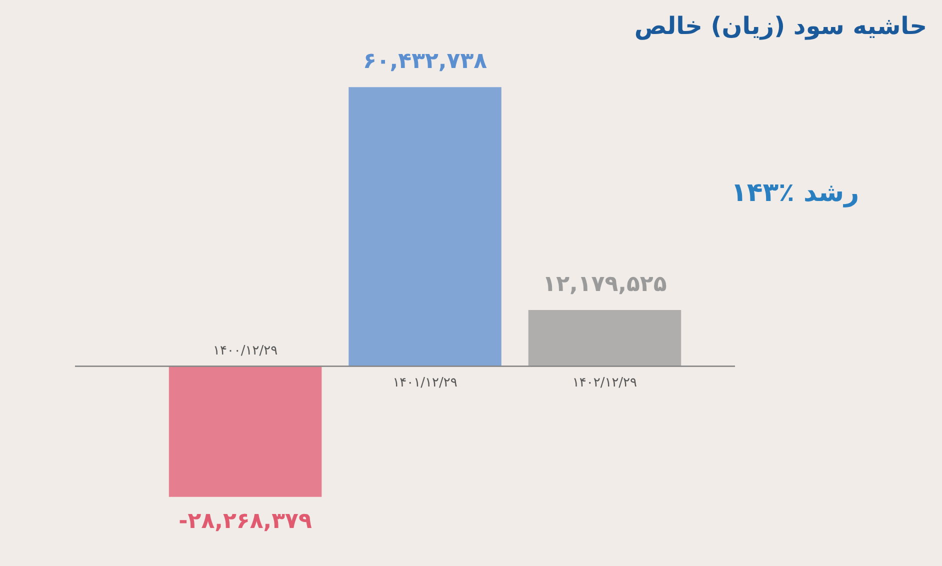  Describe the element at coordinates (425, 61) in the screenshot. I see `data-label: ۶۰,۴۳۲,۷۳۸` at that location.